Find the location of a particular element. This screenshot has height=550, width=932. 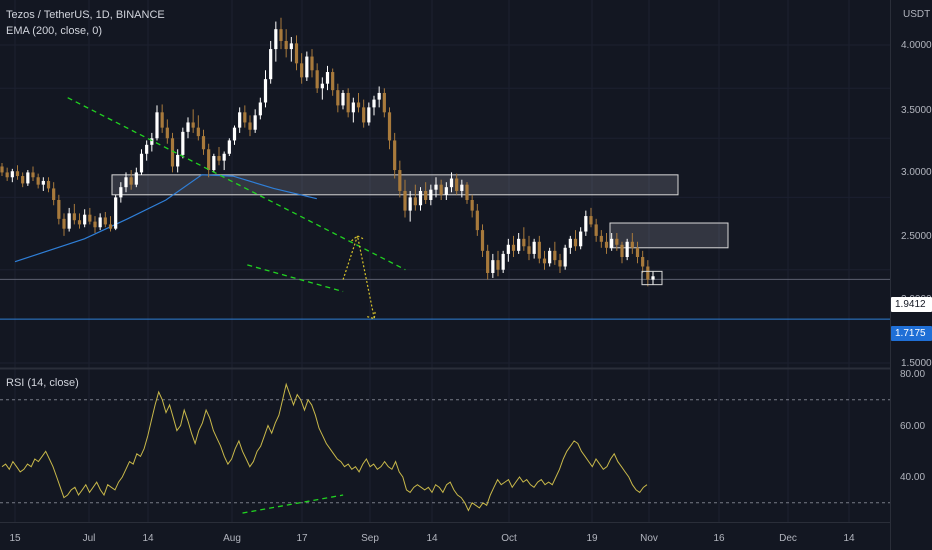

time-label: 16 is located at coordinates (719, 538).